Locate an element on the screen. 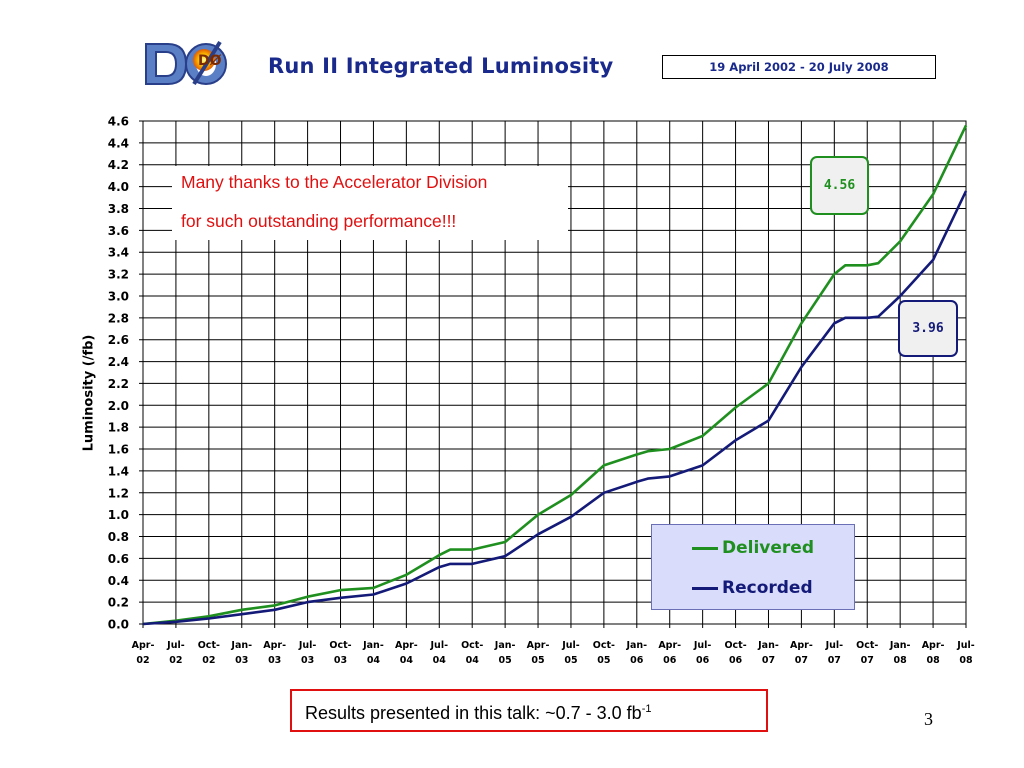 Image resolution: width=1024 pixels, height=768 pixels. y-tick-label: 4.4 is located at coordinates (118, 143).